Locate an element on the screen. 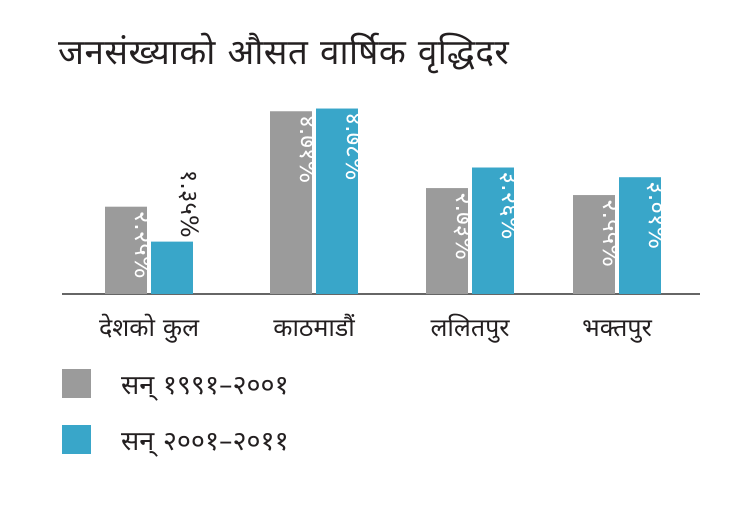 The width and height of the screenshot is (750, 515). data-label-2-series-1: ३.२६% is located at coordinates (510, 206).